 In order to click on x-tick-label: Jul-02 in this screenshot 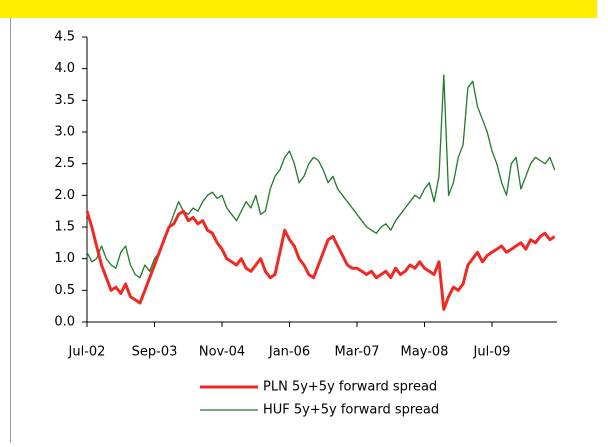, I will do `click(87, 352)`.